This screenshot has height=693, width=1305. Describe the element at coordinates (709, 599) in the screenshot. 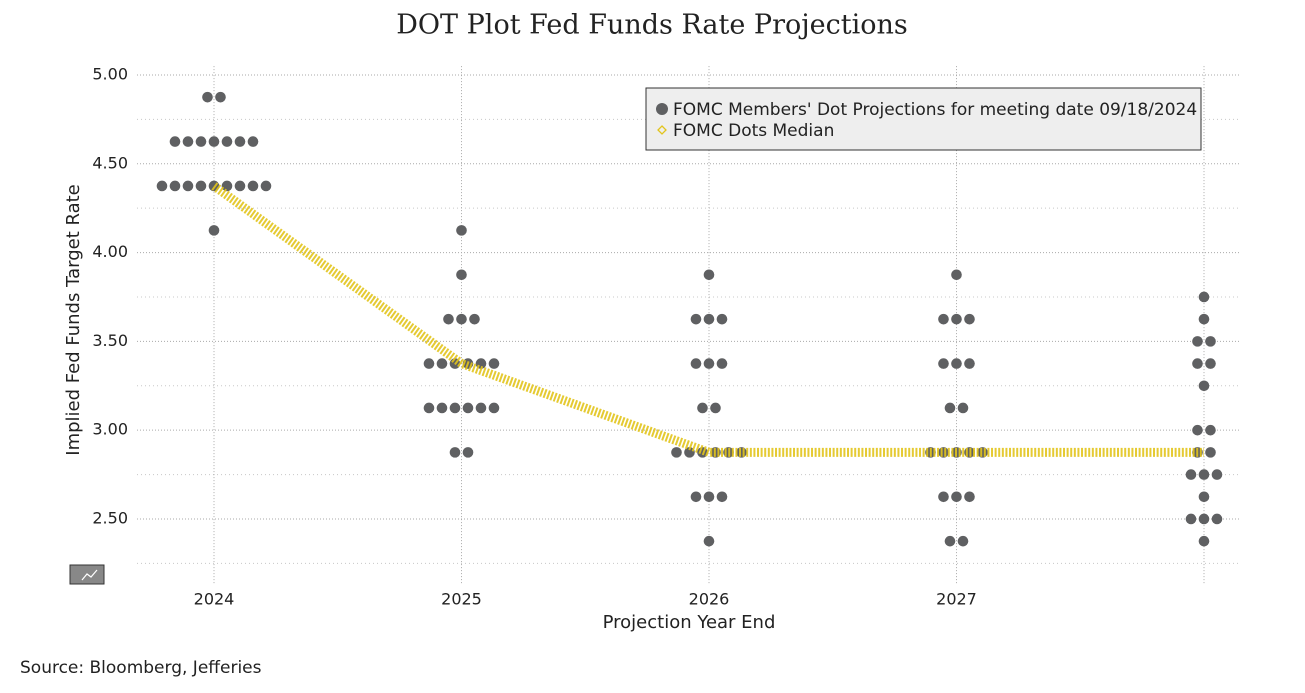

I see `x-tick-label: 2026` at that location.